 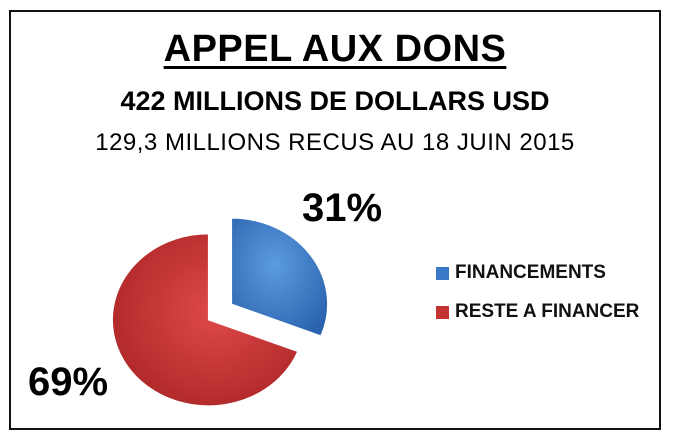 I want to click on pie-slice-reste-a-financer, so click(x=205, y=320).